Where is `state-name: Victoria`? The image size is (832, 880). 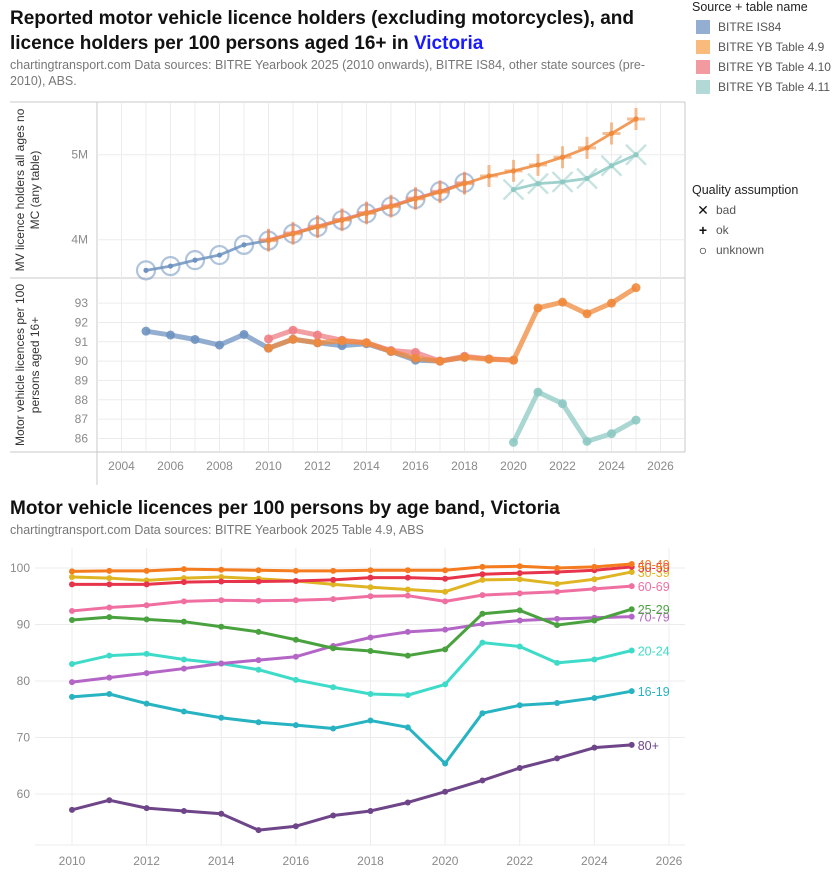 state-name: Victoria is located at coordinates (448, 43).